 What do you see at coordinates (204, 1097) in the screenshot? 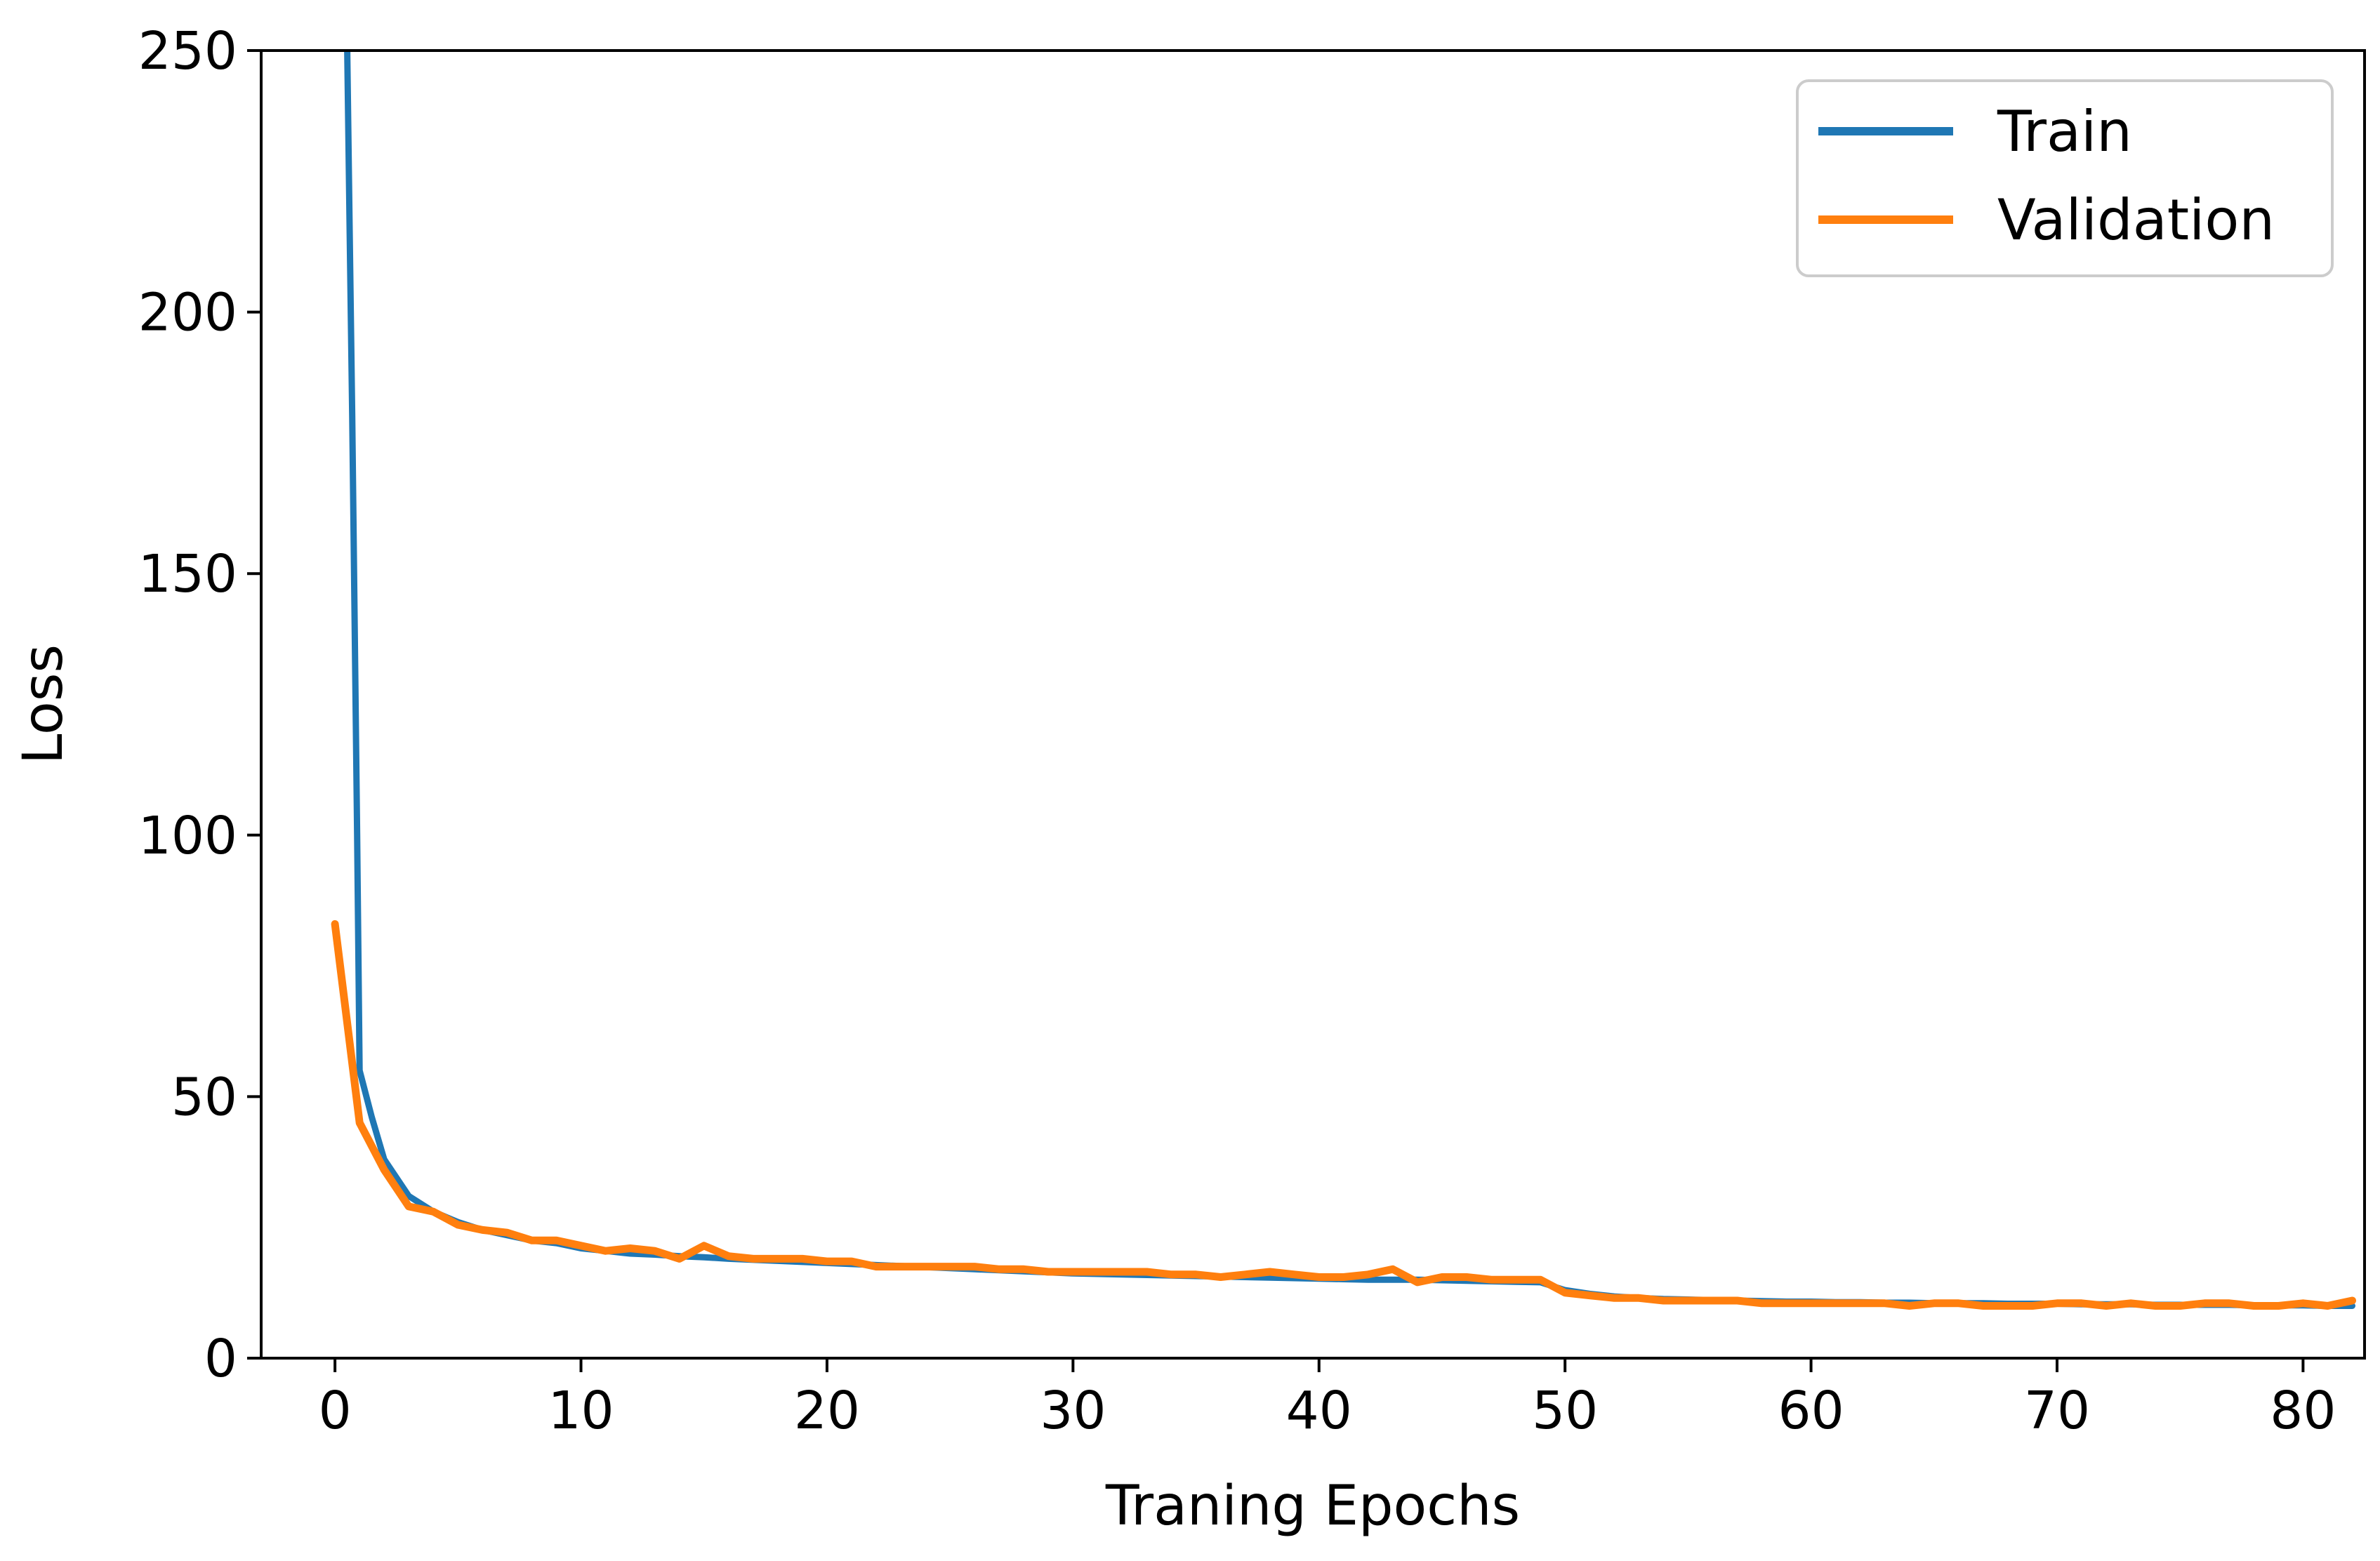
I see `y-tick-label: 50` at bounding box center [204, 1097].